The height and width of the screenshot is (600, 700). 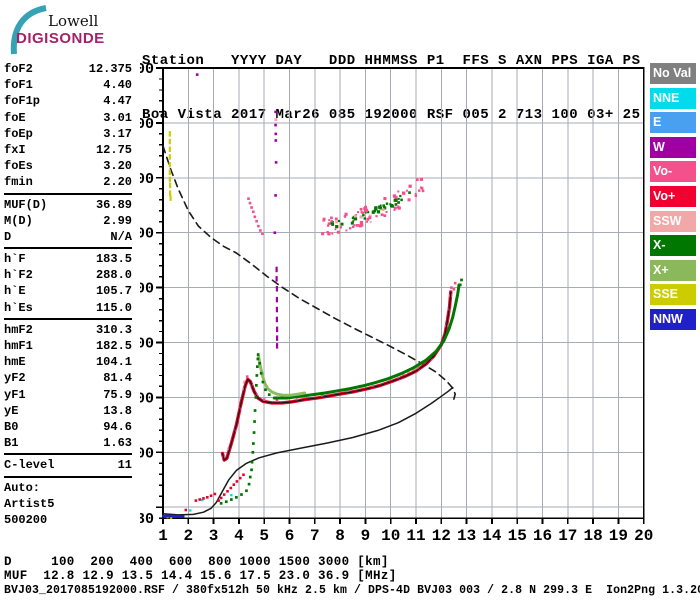 What do you see at coordinates (290, 536) in the screenshot?
I see `x-tick-label: 6` at bounding box center [290, 536].